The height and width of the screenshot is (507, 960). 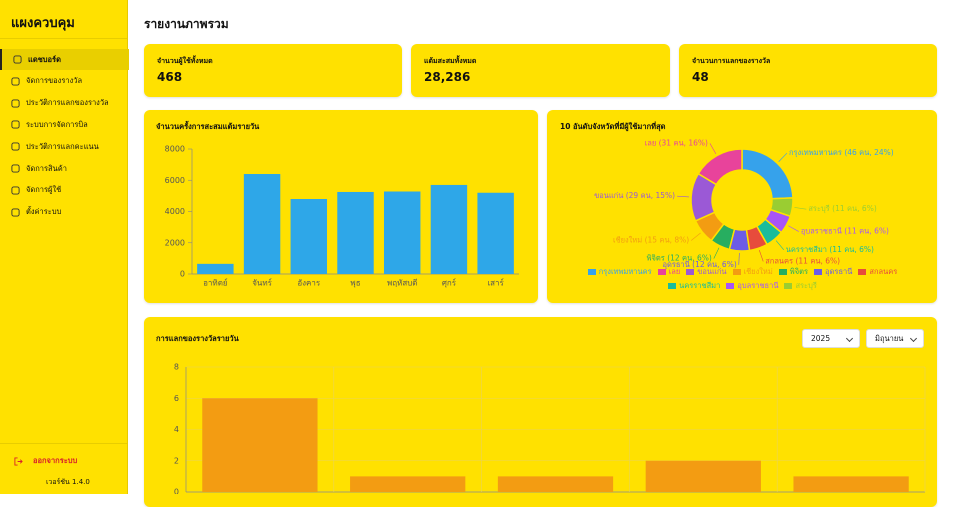 I want to click on data-label: ขอนแก่น (29 คน, 15%), so click(x=634, y=195).